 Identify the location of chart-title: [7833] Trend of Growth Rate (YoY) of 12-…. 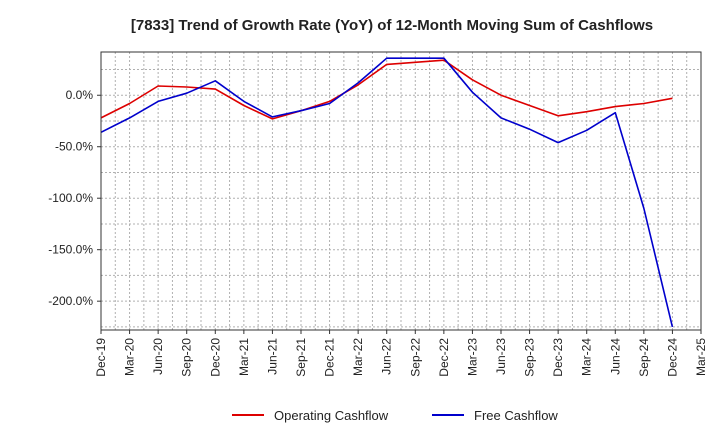
(392, 25).